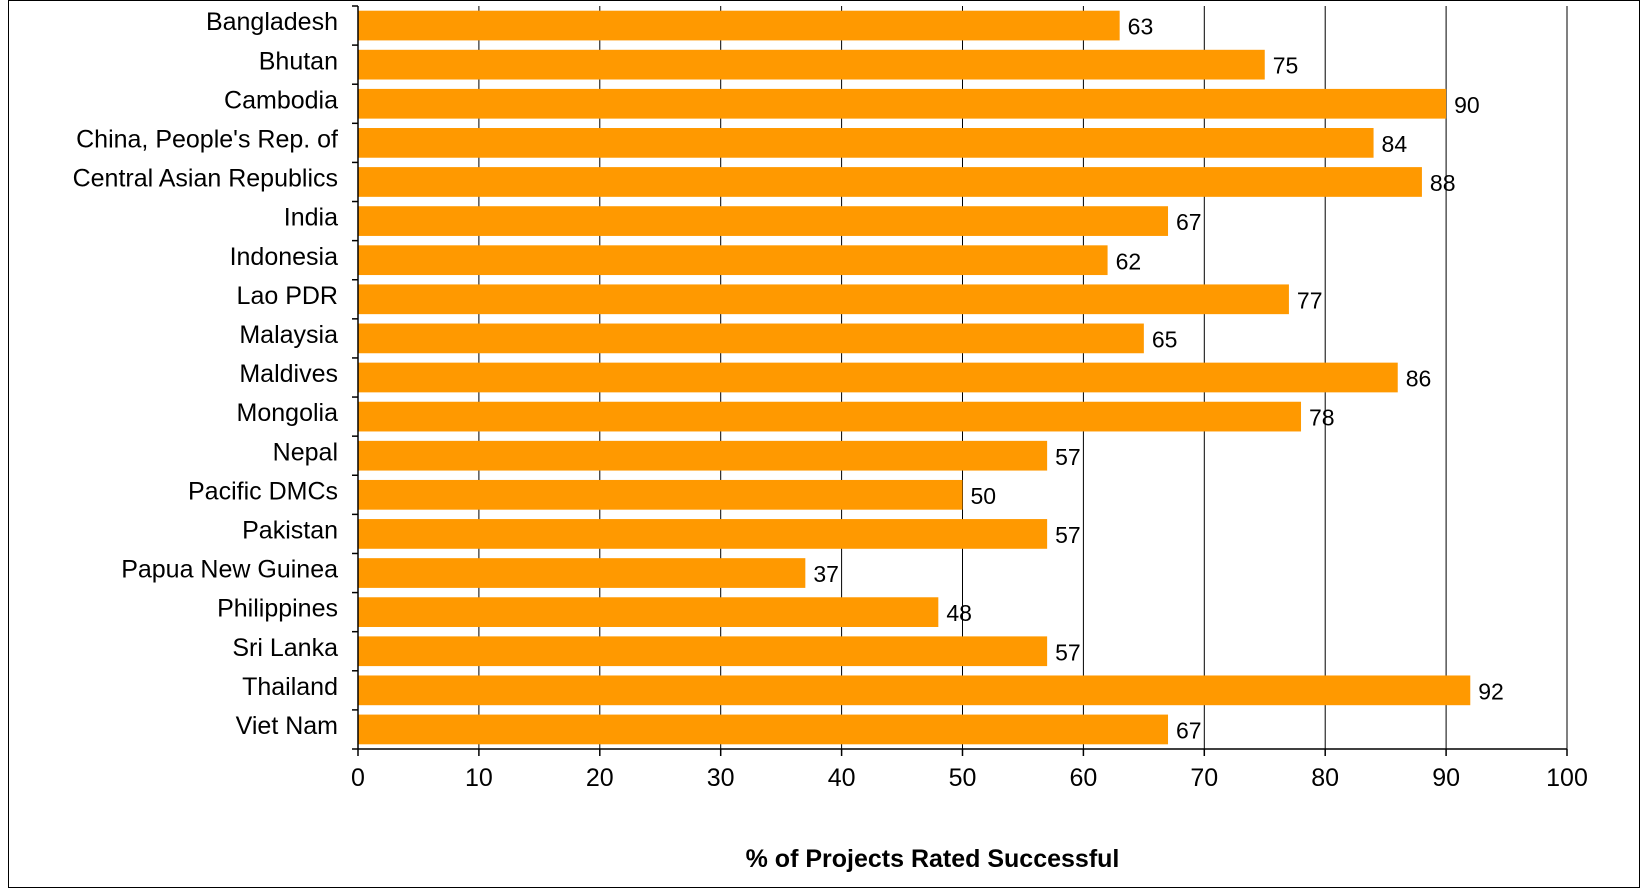  Describe the element at coordinates (1204, 778) in the screenshot. I see `x-tick-label: 70` at that location.